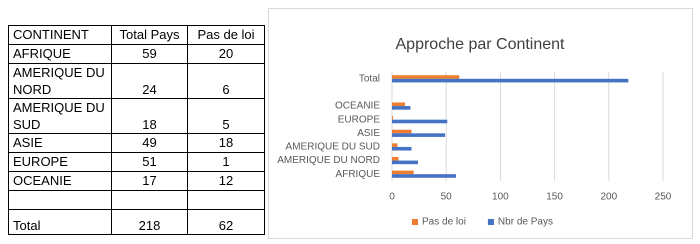 This screenshot has width=700, height=244. Describe the element at coordinates (149, 181) in the screenshot. I see `cell: 17` at that location.